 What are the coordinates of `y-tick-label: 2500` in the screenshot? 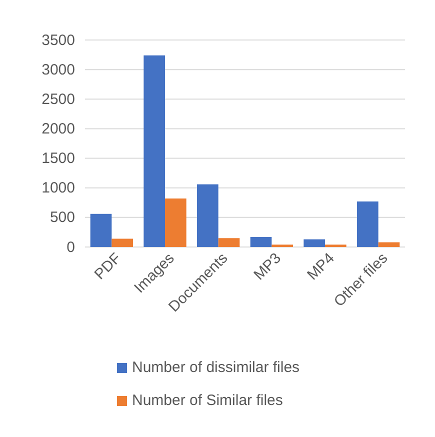 It's located at (58, 99).